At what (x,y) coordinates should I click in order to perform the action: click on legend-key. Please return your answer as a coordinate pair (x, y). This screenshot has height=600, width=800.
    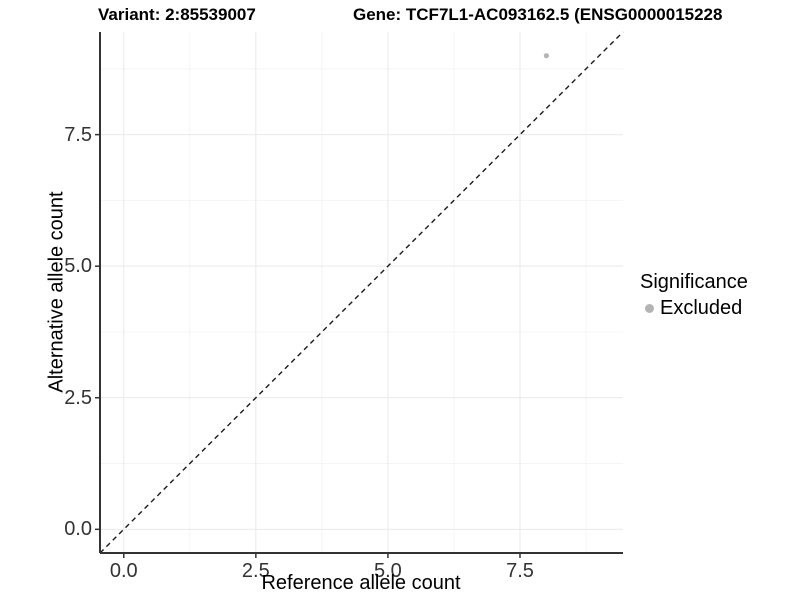
    Looking at the image, I should click on (649, 308).